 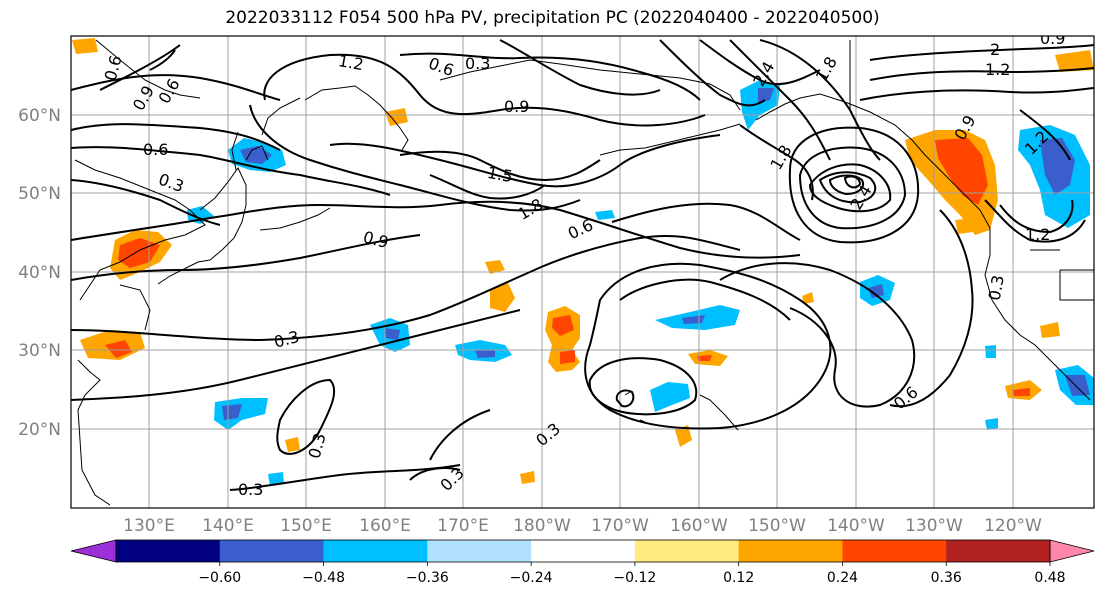 What do you see at coordinates (542, 526) in the screenshot?
I see `lon-label: 180°W` at bounding box center [542, 526].